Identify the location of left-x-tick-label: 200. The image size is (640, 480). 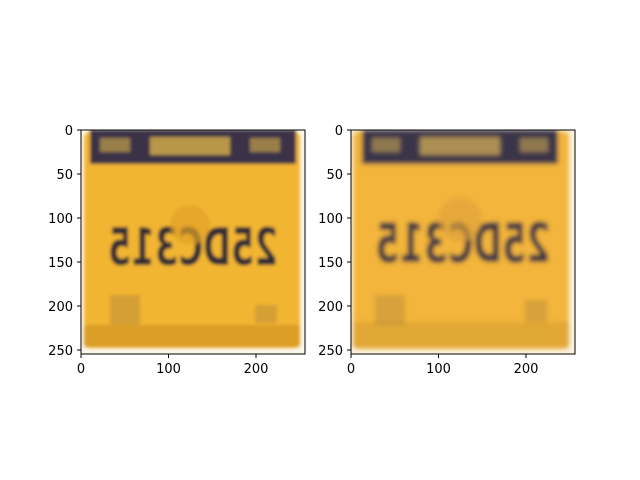
(256, 369).